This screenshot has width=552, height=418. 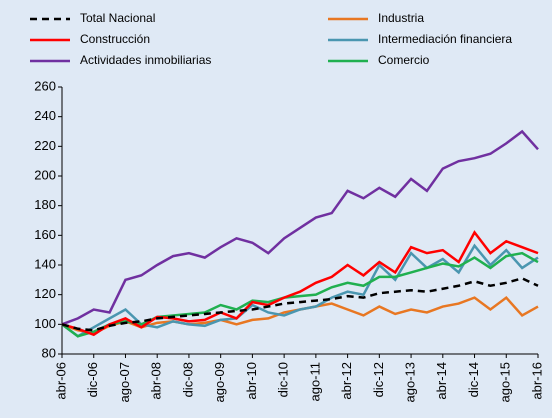 What do you see at coordinates (45, 323) in the screenshot?
I see `y-tick-label: 100` at bounding box center [45, 323].